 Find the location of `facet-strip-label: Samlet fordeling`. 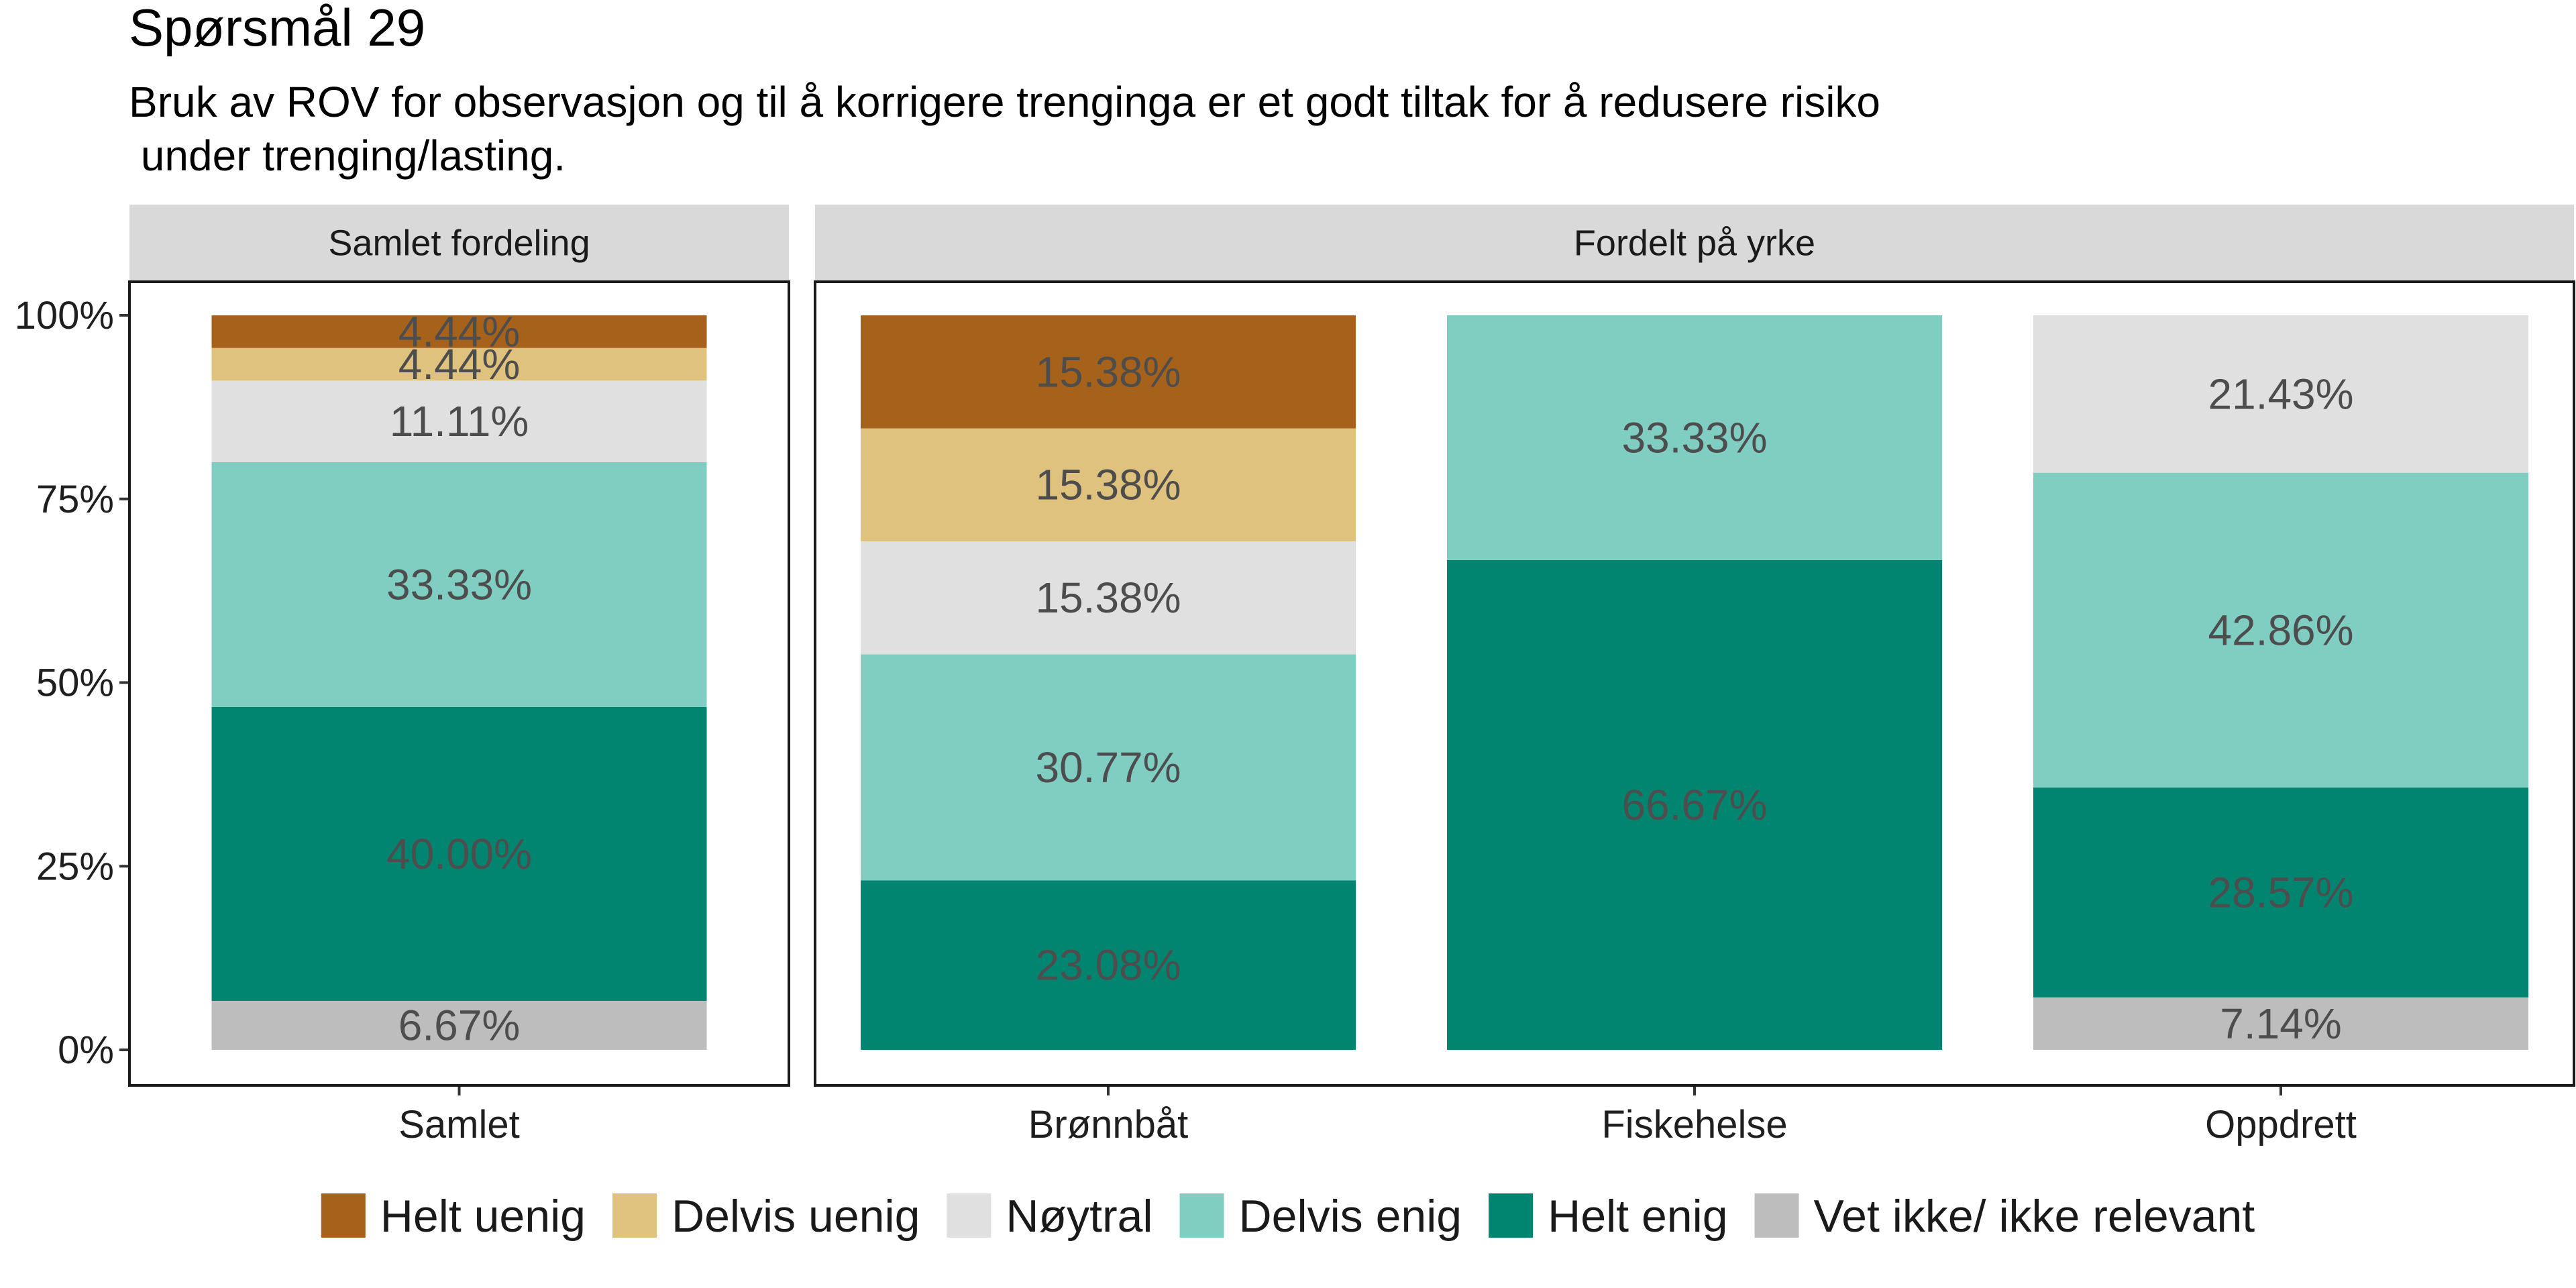

facet-strip-label: Samlet fordeling is located at coordinates (459, 243).